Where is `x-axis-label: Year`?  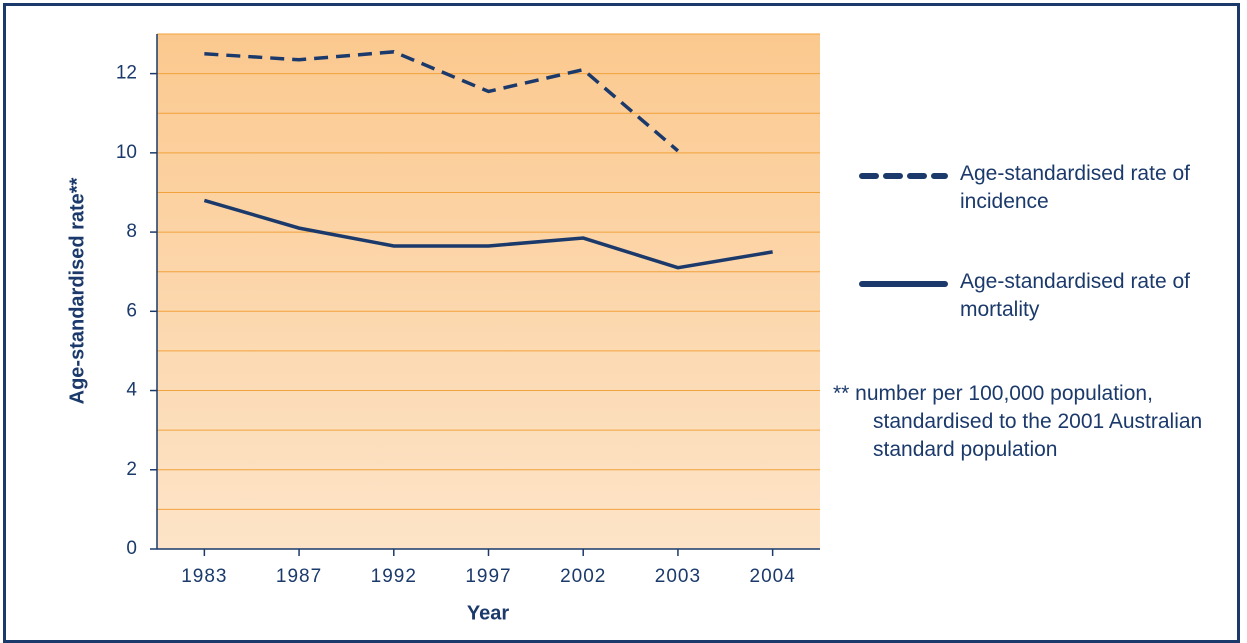
x-axis-label: Year is located at coordinates (488, 613).